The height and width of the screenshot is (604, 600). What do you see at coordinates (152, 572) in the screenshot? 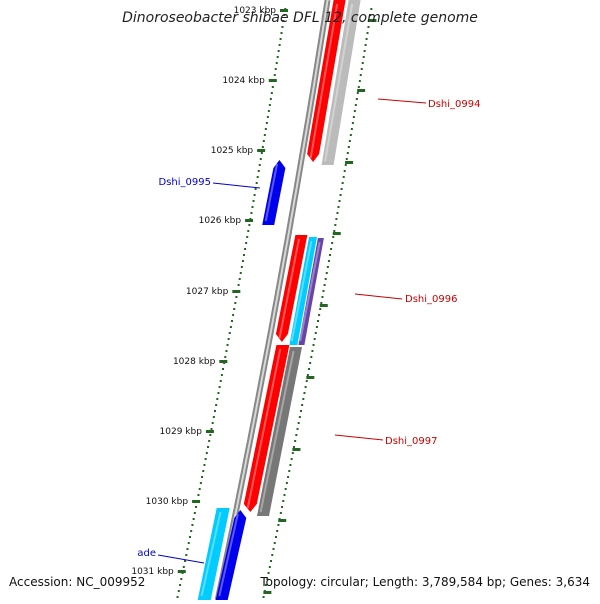
I see `tick-label: 1031 kbp` at bounding box center [152, 572].